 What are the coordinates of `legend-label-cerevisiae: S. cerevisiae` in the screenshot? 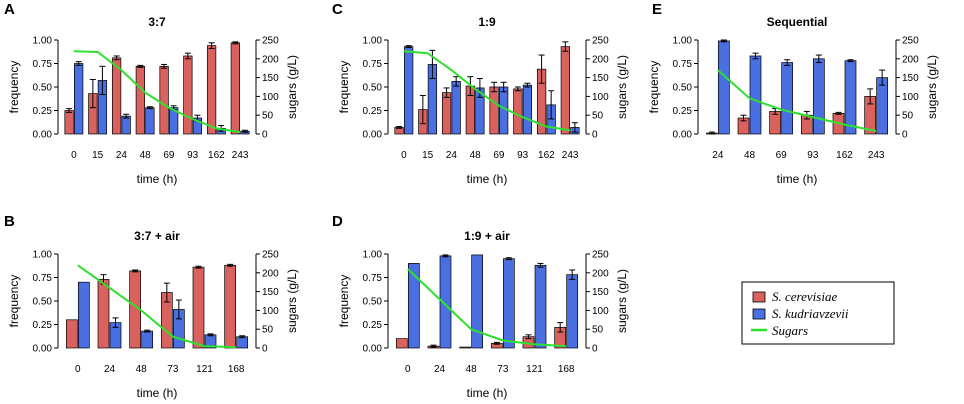 It's located at (804, 296).